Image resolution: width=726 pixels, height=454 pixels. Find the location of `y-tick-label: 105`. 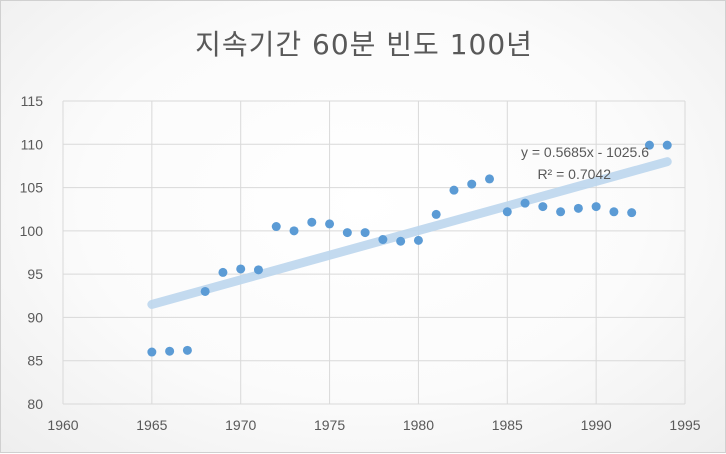

y-tick-label: 105 is located at coordinates (32, 188).